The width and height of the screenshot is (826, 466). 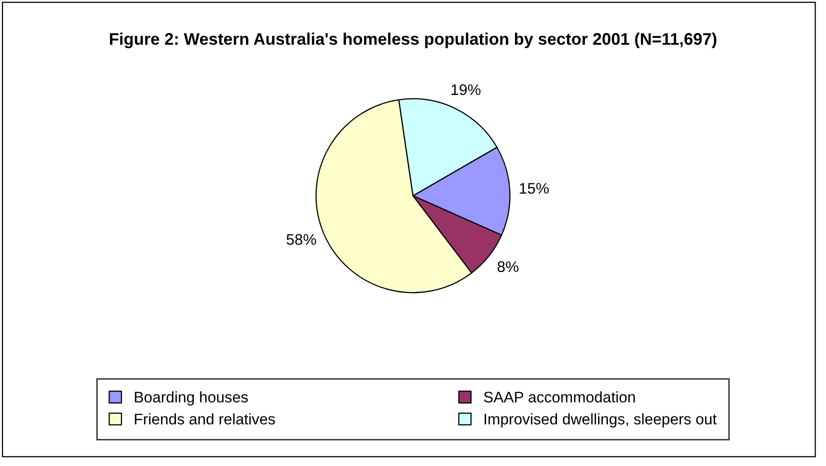 What do you see at coordinates (413, 40) in the screenshot?
I see `chart-title: Figure 2: Western Australia's homeless population by sector 2001 (N=11,697)` at bounding box center [413, 40].